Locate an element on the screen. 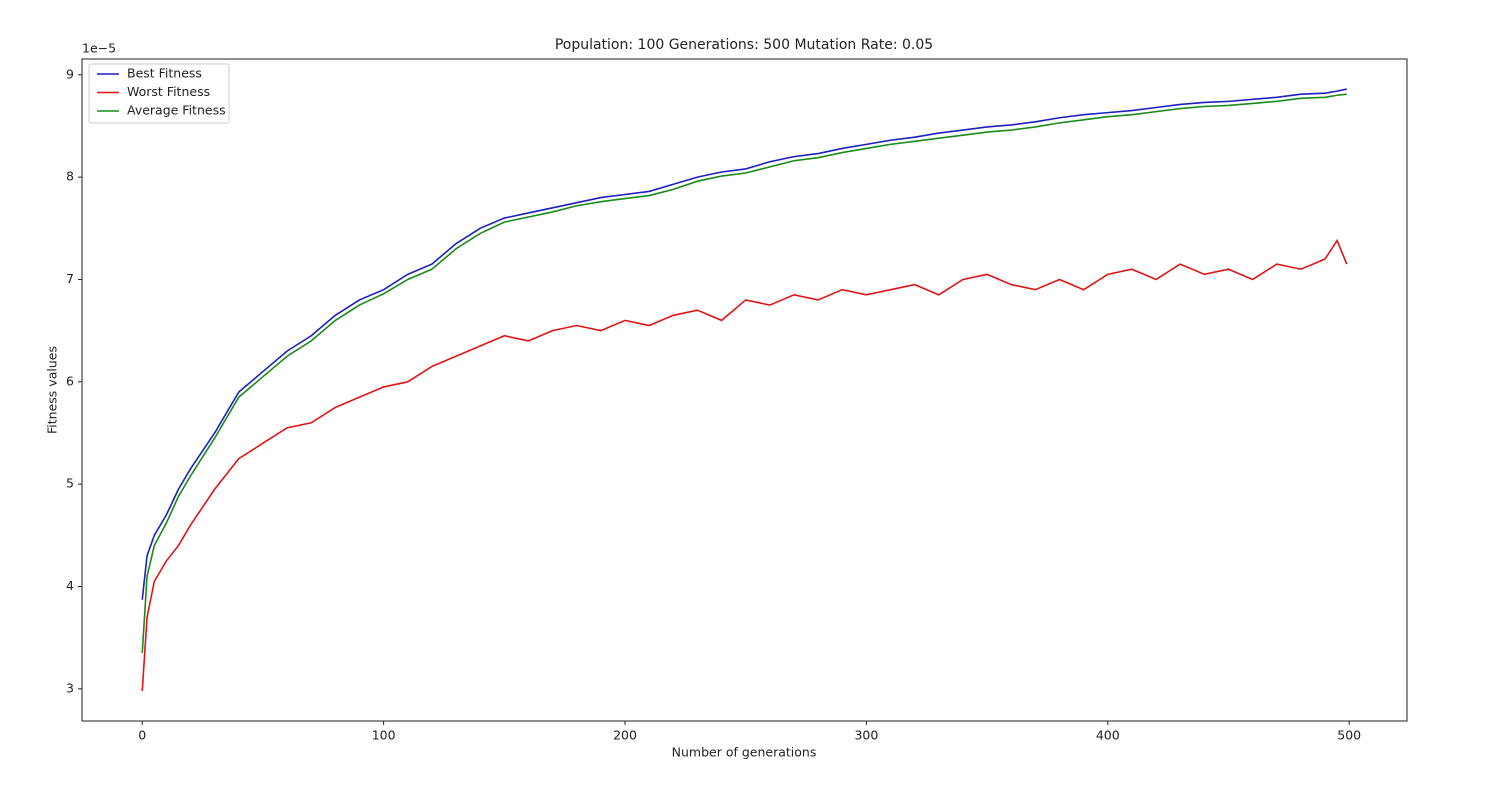  x-tick-label: 100 is located at coordinates (384, 735).